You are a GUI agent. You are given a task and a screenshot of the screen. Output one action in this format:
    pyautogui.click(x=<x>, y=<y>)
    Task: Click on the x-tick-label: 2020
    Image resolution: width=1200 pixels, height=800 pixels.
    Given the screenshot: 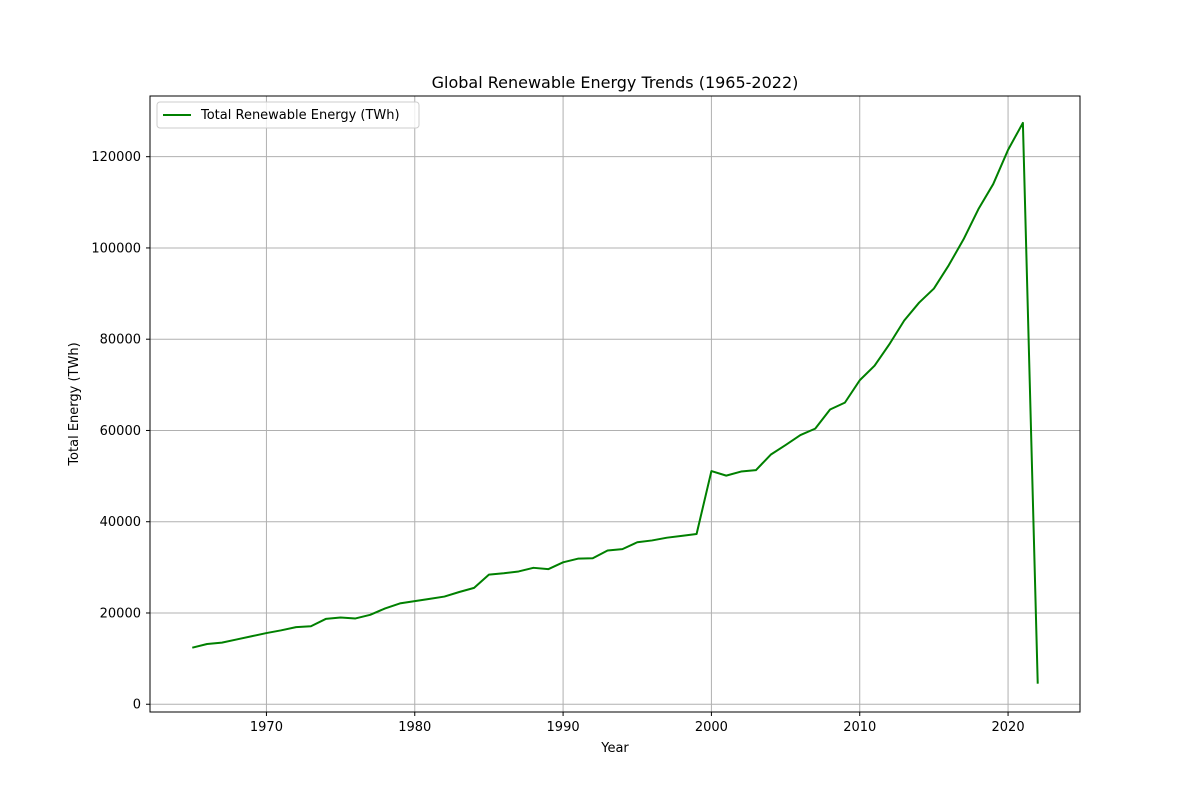 What is the action you would take?
    pyautogui.click(x=1008, y=727)
    